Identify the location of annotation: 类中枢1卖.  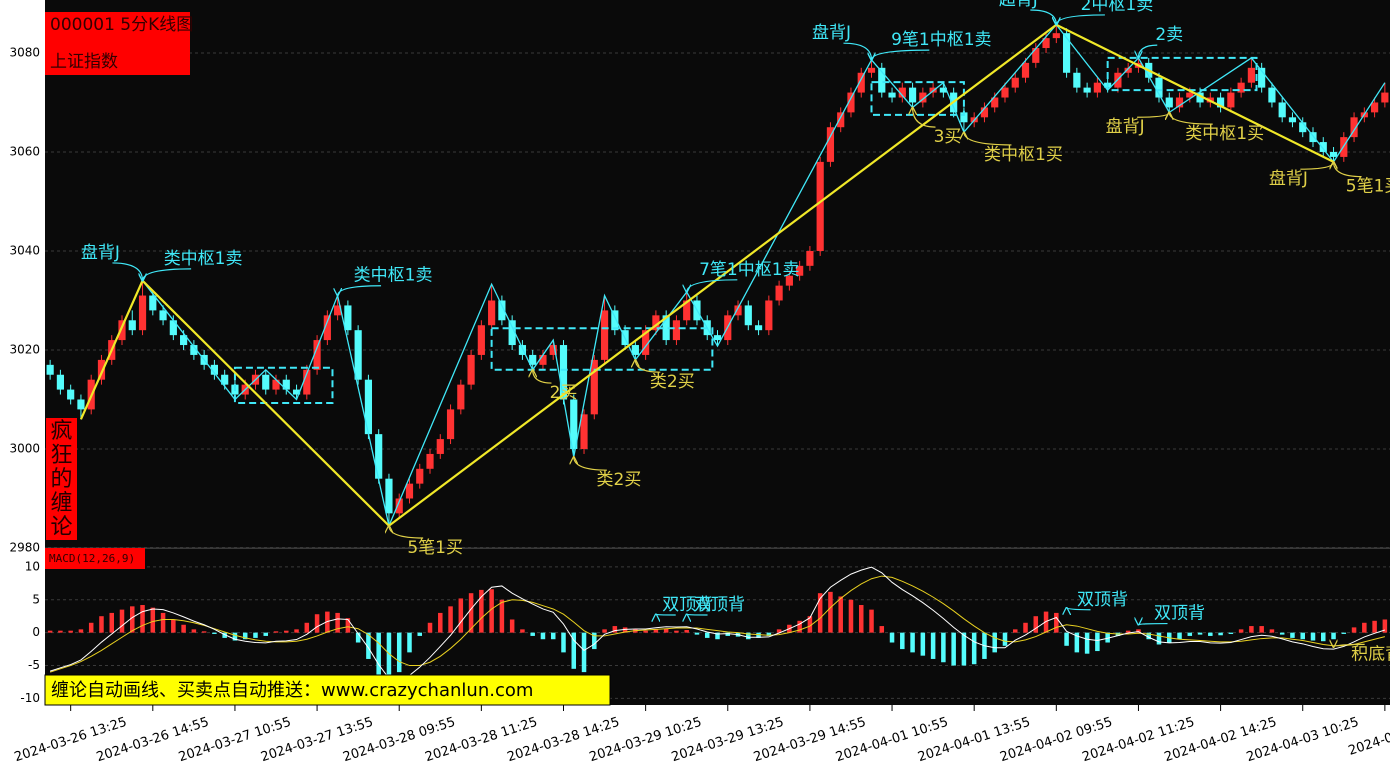
(393, 276).